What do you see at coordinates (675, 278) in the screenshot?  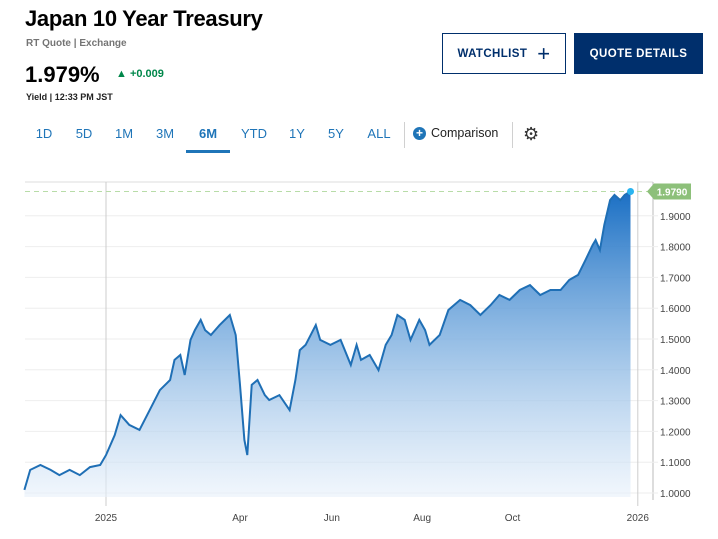 I see `y-tick-label: 1.7000` at bounding box center [675, 278].